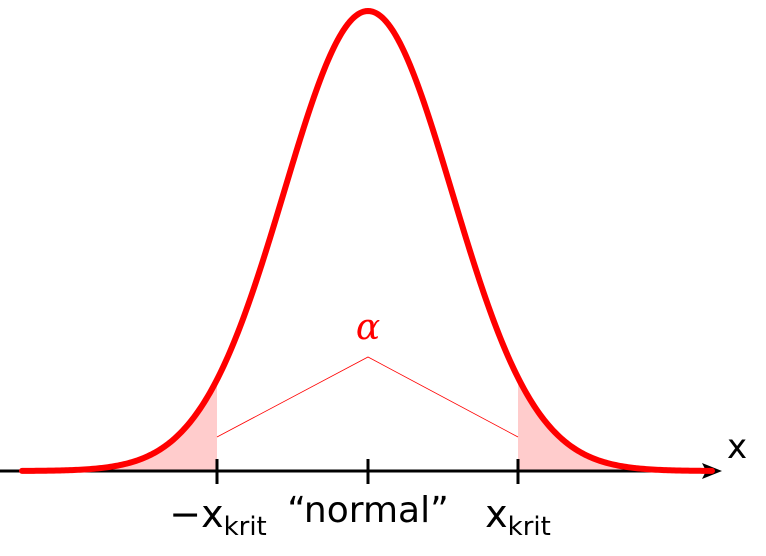  I want to click on right-critical-label: xkrit, so click(518, 517).